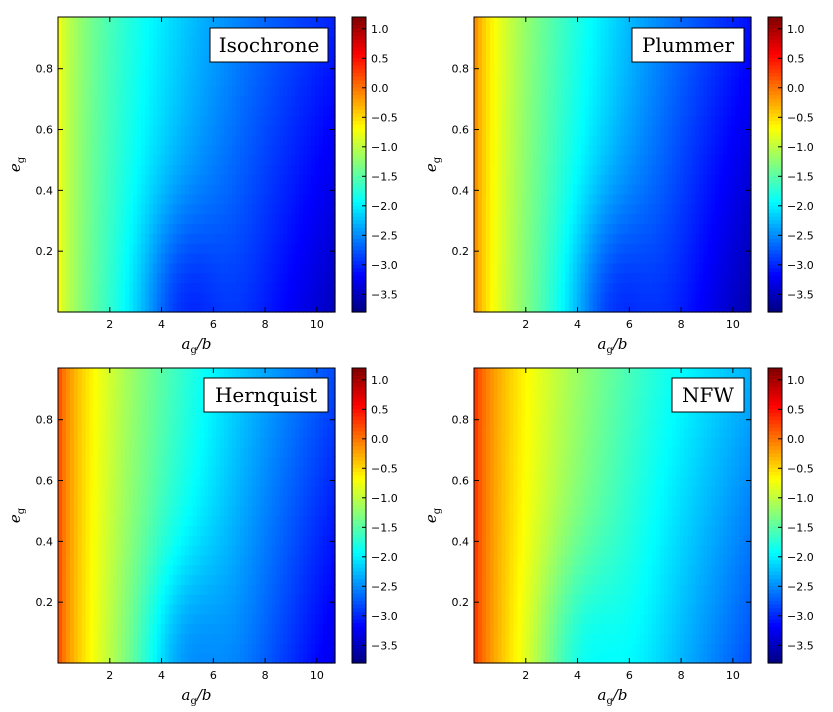  Describe the element at coordinates (775, 247) in the screenshot. I see `colorbar-segment` at that location.